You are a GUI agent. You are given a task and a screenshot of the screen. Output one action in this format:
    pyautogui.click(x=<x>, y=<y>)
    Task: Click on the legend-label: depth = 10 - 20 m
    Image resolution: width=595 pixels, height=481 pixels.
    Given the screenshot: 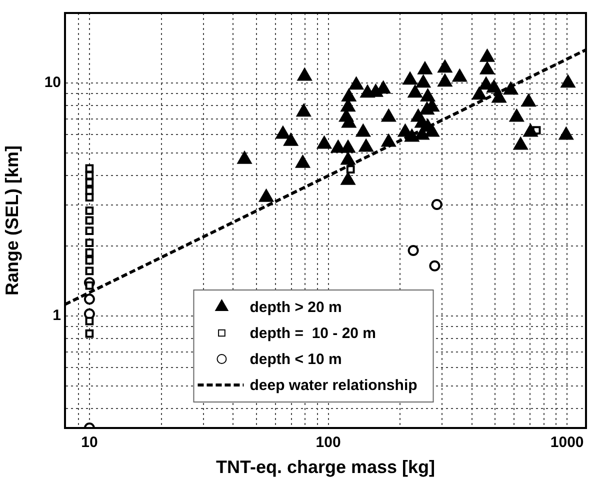 What is the action you would take?
    pyautogui.click(x=313, y=333)
    